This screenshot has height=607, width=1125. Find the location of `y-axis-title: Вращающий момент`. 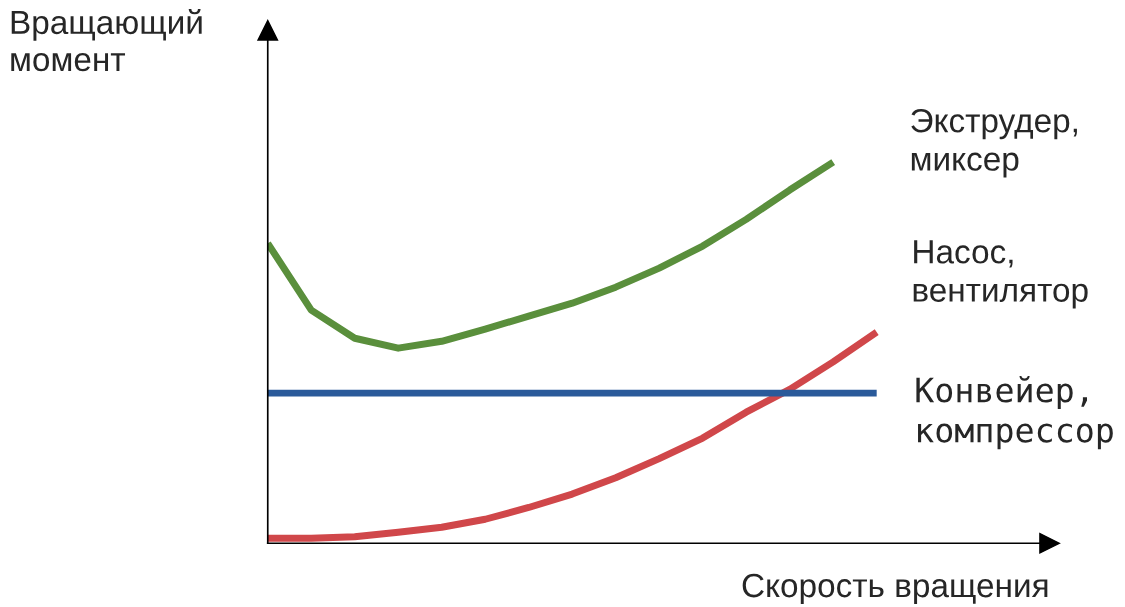

y-axis-title: Вращающий момент is located at coordinates (106, 40).